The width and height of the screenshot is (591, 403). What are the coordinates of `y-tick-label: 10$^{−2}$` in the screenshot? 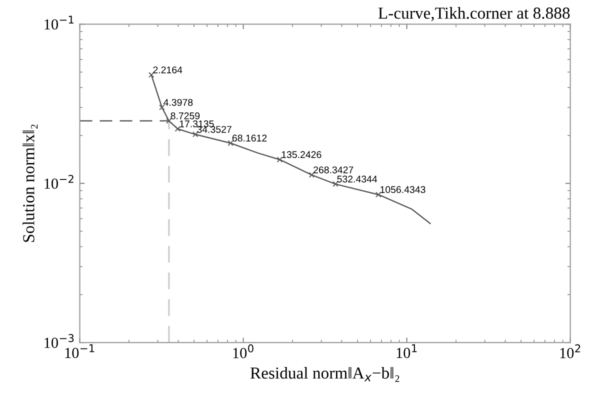 It's located at (59, 181).